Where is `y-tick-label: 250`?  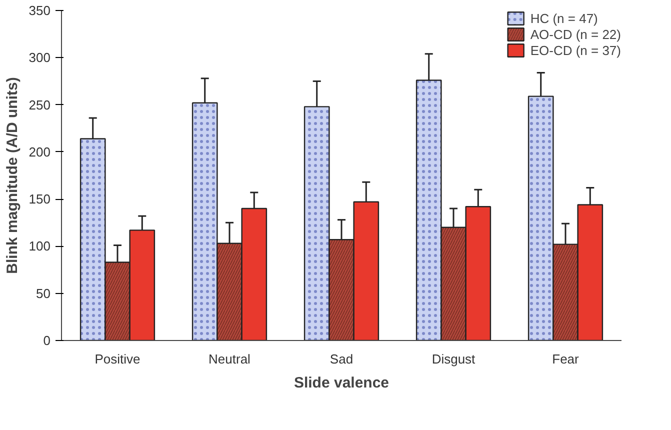
y-tick-label: 250 is located at coordinates (39, 104).